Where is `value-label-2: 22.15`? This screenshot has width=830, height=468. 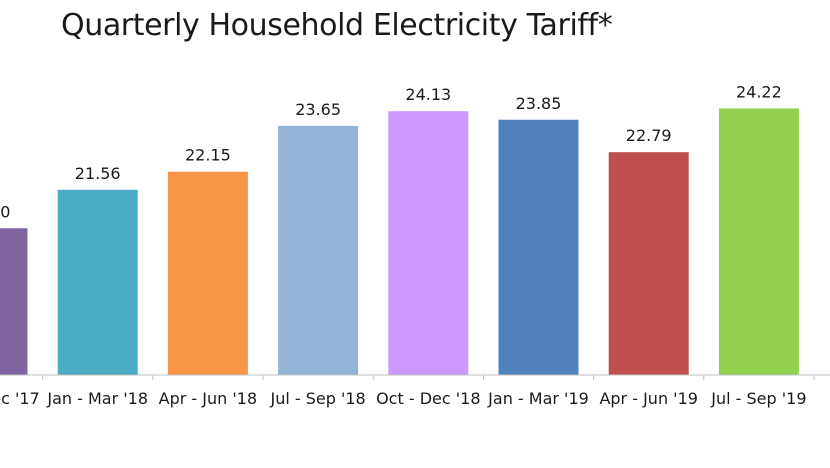 value-label-2: 22.15 is located at coordinates (208, 155).